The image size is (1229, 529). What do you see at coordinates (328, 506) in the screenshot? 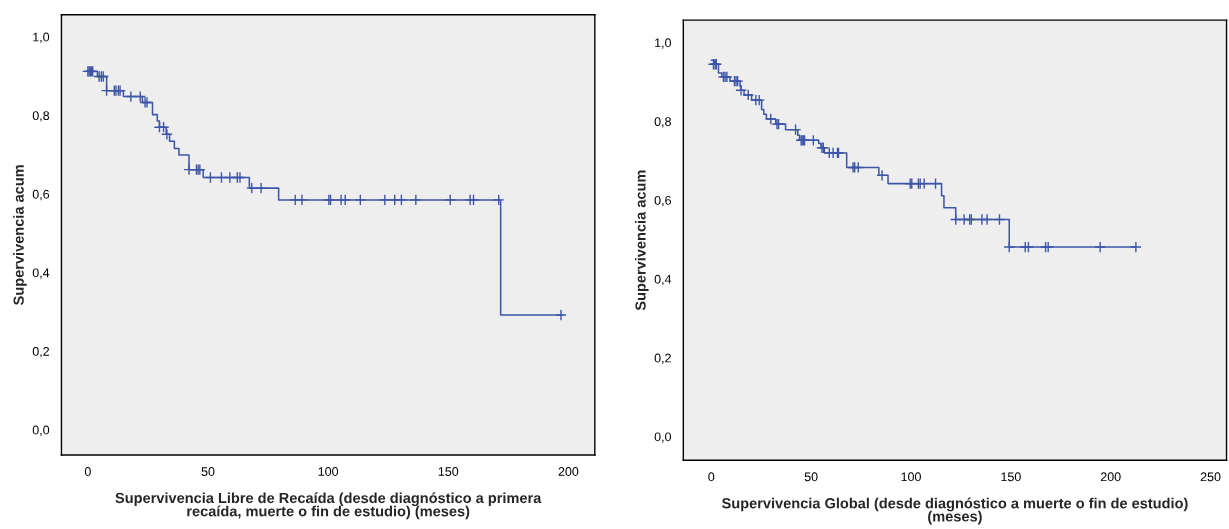
I see `x-axis-title: Supervivencia Libre de Recaída (desde diagnóstico a primera recaída, muerte o fin de estudio) (meses)` at bounding box center [328, 506].